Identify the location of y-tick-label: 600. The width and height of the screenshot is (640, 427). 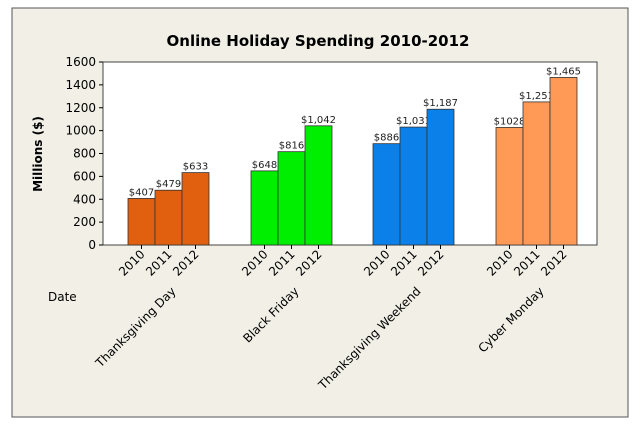
(84, 176).